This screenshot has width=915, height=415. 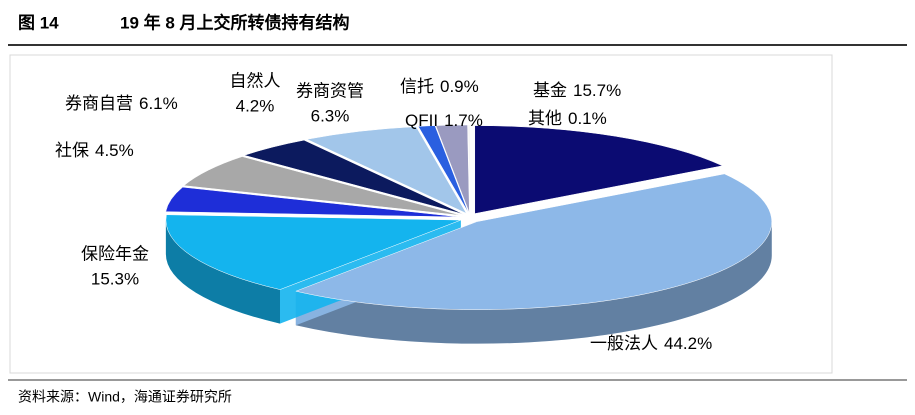 I want to click on category-label: 信托, so click(x=417, y=86).